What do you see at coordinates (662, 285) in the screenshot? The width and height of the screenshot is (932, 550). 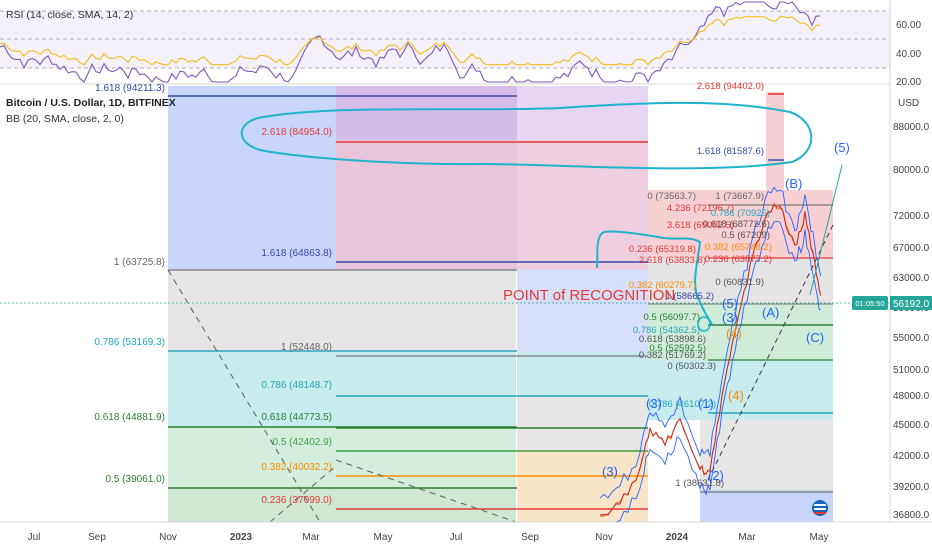 I see `fib-label: 0.382 (60279.7)` at bounding box center [662, 285].